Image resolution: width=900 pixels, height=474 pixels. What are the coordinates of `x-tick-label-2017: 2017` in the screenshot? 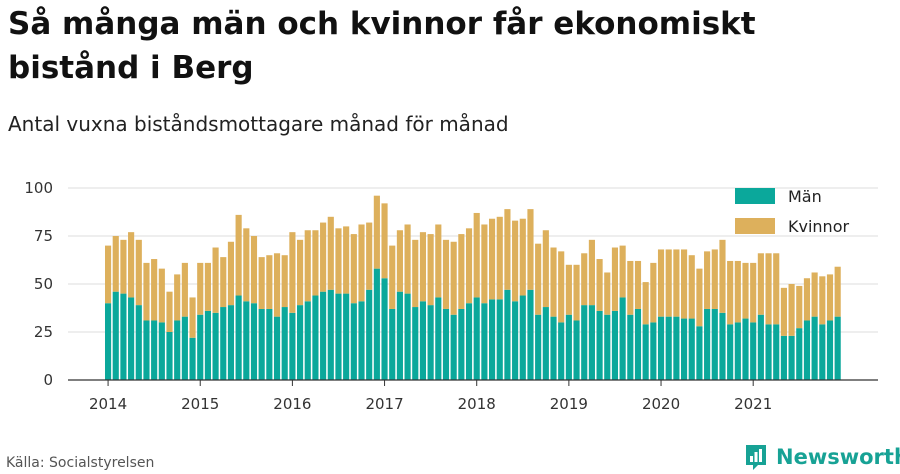 It's located at (384, 404).